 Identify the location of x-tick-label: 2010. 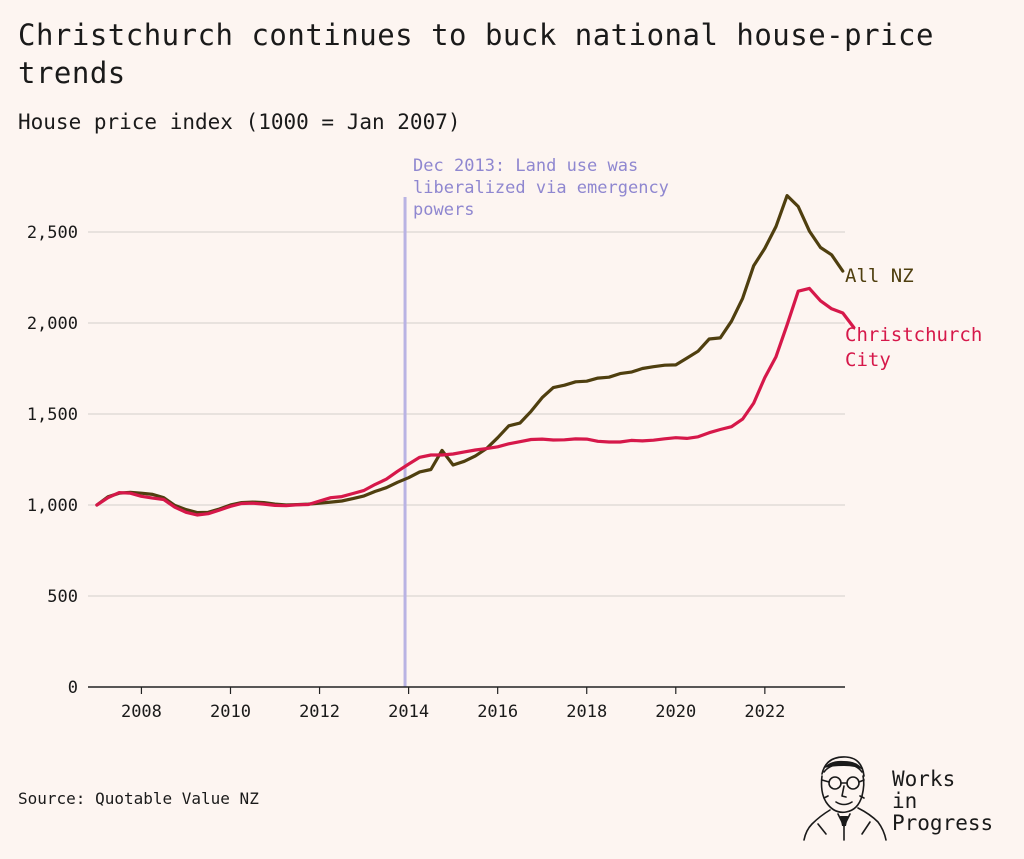
(230, 712).